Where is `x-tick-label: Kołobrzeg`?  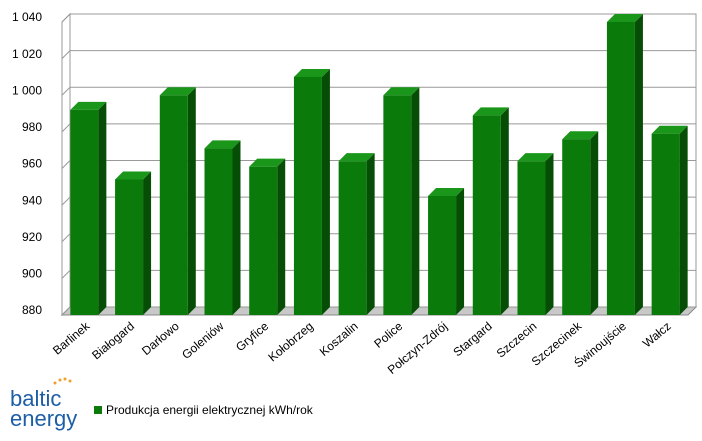
x-tick-label: Kołobrzeg is located at coordinates (290, 341).